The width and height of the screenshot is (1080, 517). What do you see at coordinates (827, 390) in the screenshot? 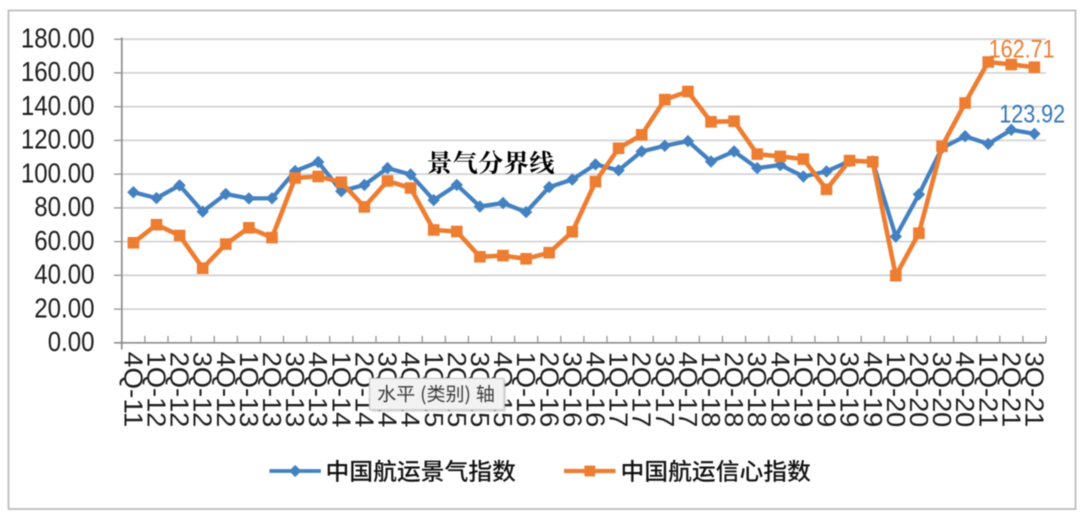
I see `svg-text: 2Q-19` at bounding box center [827, 390].